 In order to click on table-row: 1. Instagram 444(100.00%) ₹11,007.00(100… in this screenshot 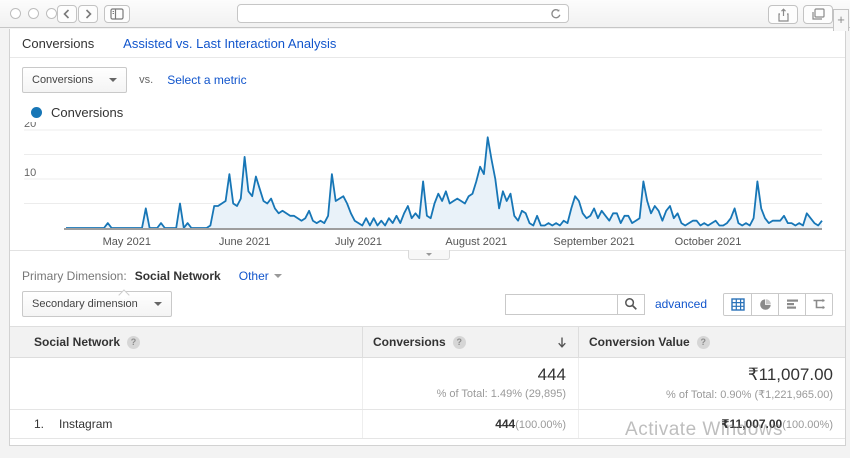, I will do `click(427, 424)`.